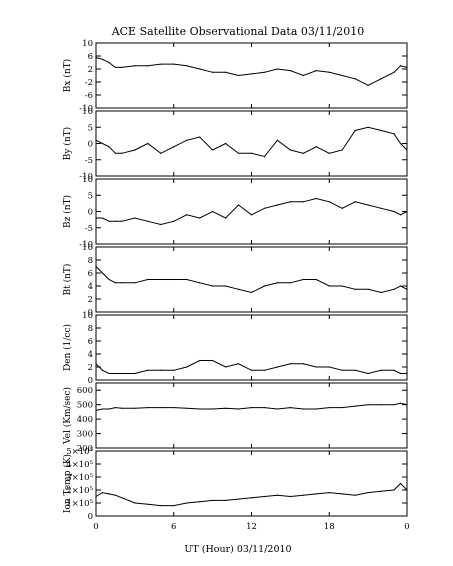 The image size is (453, 566). What do you see at coordinates (251, 279) in the screenshot?
I see `panel-frame` at bounding box center [251, 279].